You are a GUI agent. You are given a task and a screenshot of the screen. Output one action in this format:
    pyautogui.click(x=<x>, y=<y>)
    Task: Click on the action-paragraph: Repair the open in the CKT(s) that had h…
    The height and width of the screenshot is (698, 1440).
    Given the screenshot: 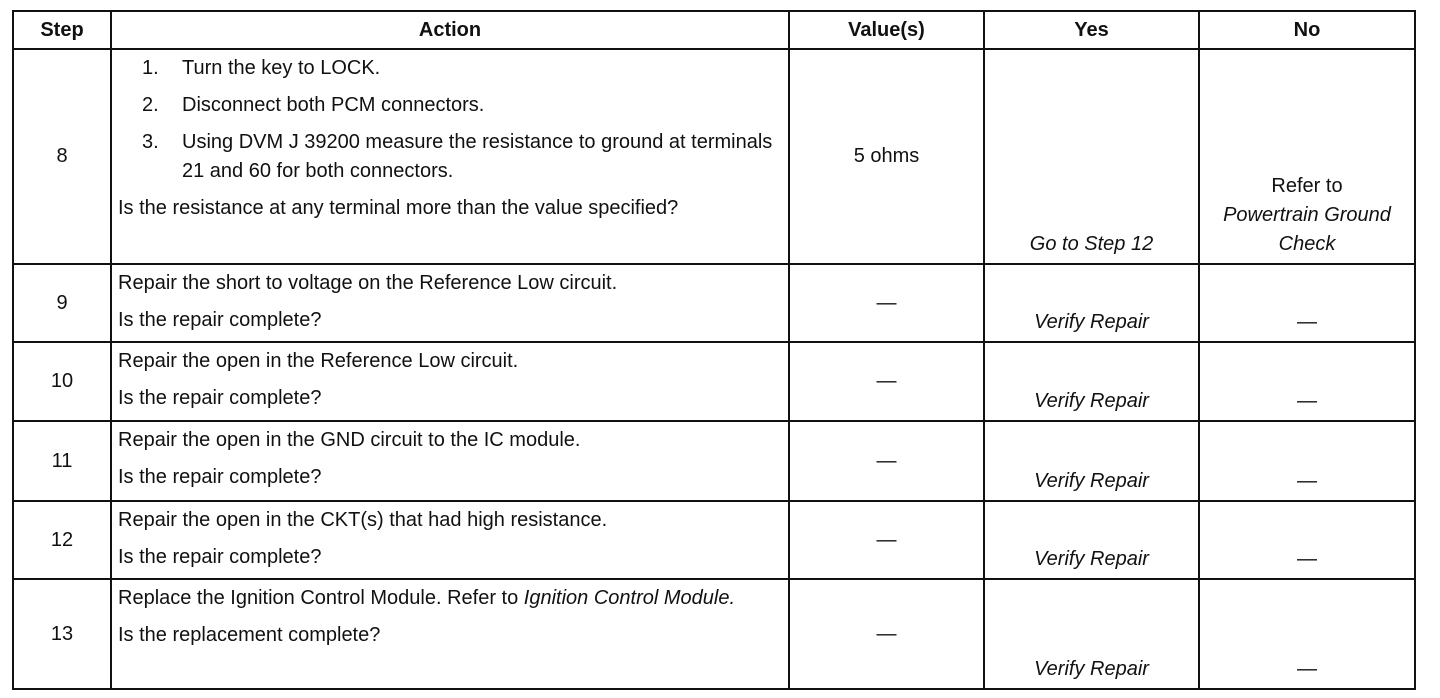 What is the action you would take?
    pyautogui.click(x=450, y=520)
    